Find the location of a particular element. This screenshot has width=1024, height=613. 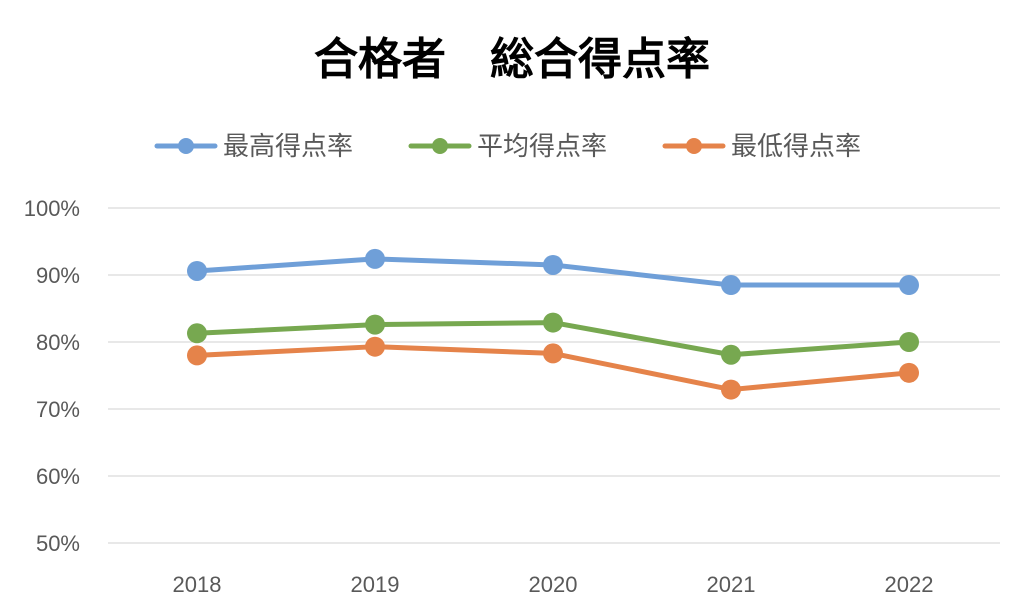

y-tick-label: 70% is located at coordinates (58, 409).